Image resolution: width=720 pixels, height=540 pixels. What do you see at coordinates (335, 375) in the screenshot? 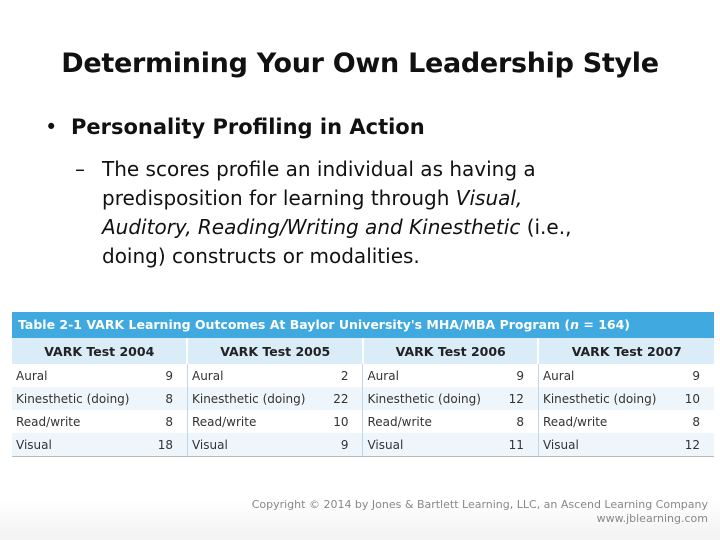
I see `cell-value: 2` at bounding box center [335, 375].